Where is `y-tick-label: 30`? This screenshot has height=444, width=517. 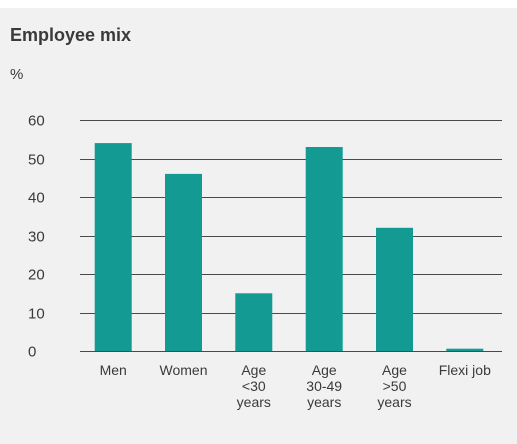
y-tick-label: 30 is located at coordinates (36, 237).